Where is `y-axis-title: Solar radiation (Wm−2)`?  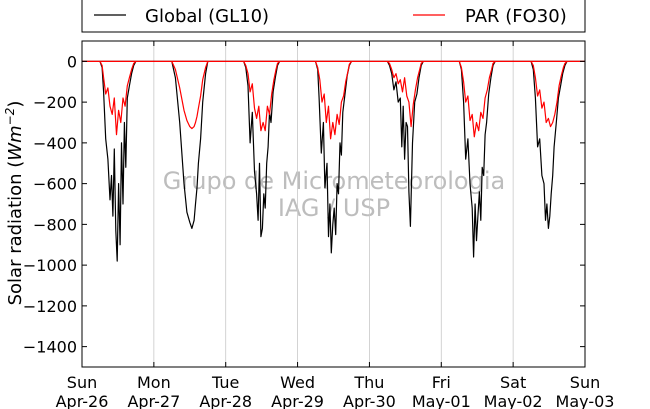
y-axis-title: Solar radiation (Wm−2) is located at coordinates (14, 203).